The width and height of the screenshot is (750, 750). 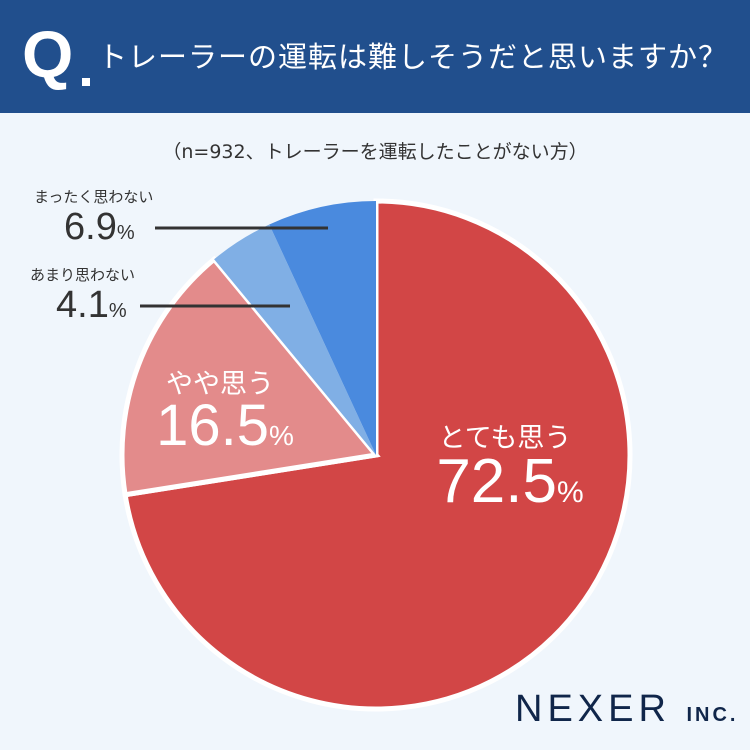 What do you see at coordinates (220, 384) in the screenshot?
I see `label-cat-1: やや思う` at bounding box center [220, 384].